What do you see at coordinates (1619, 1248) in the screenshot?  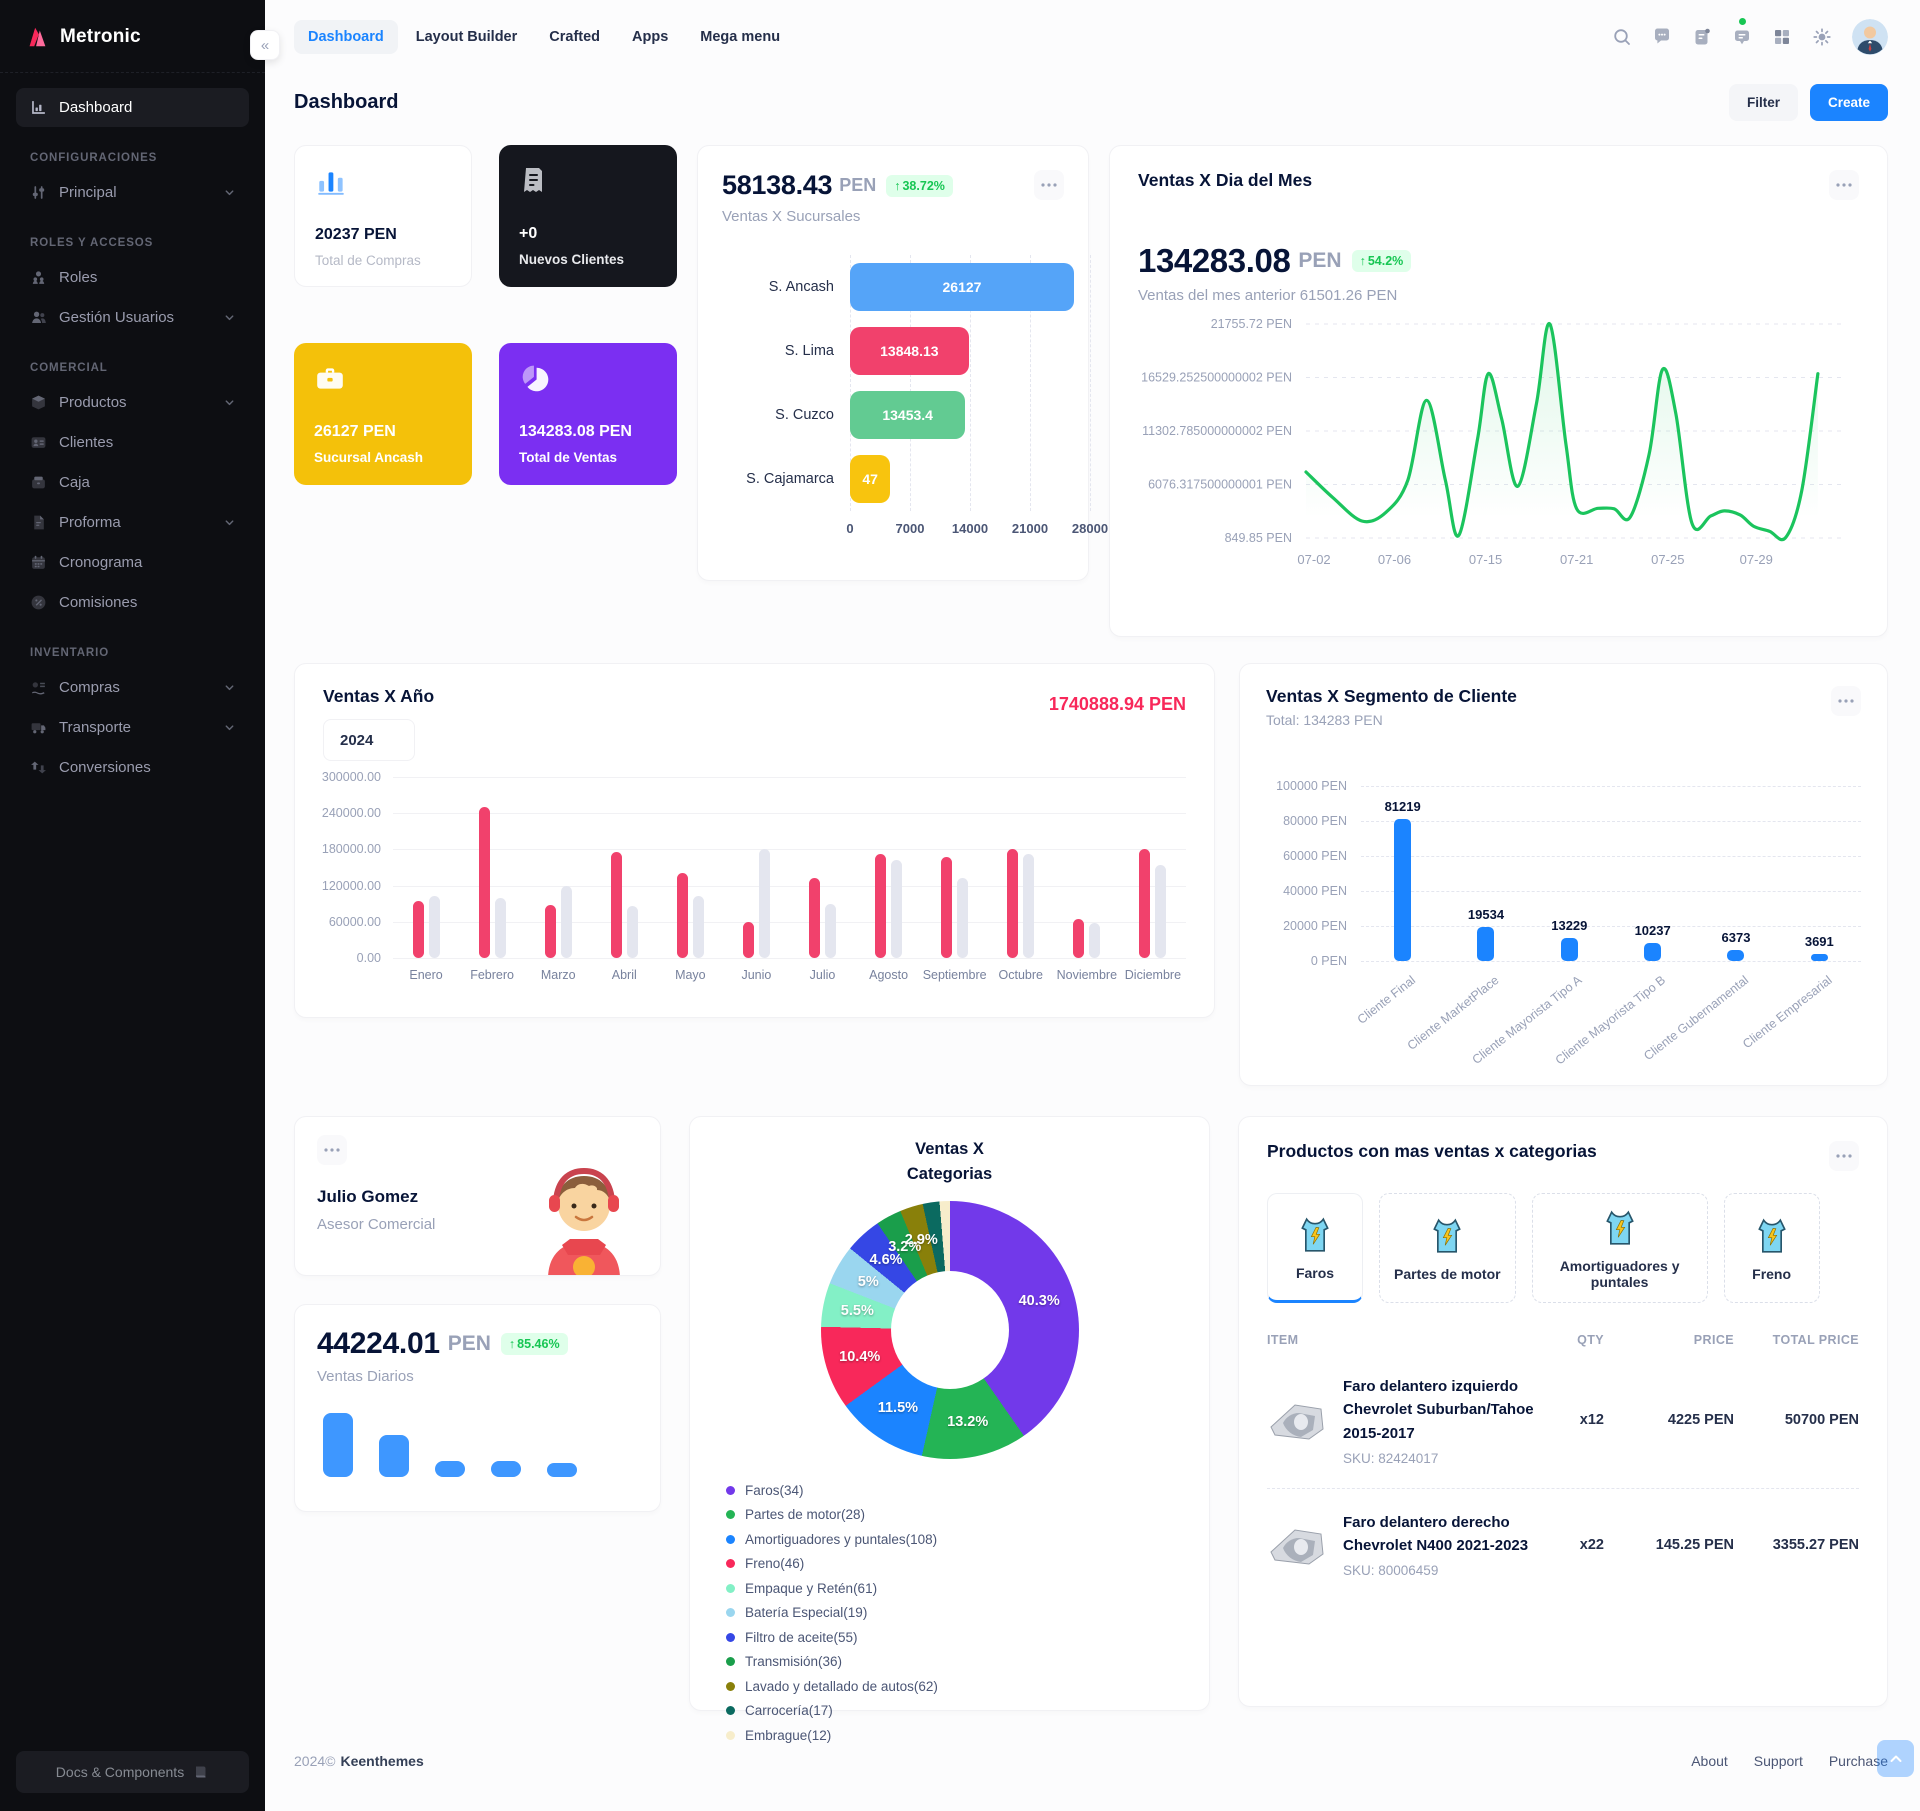 I see `producto-category-tab: Amortiguadores y puntales` at bounding box center [1619, 1248].